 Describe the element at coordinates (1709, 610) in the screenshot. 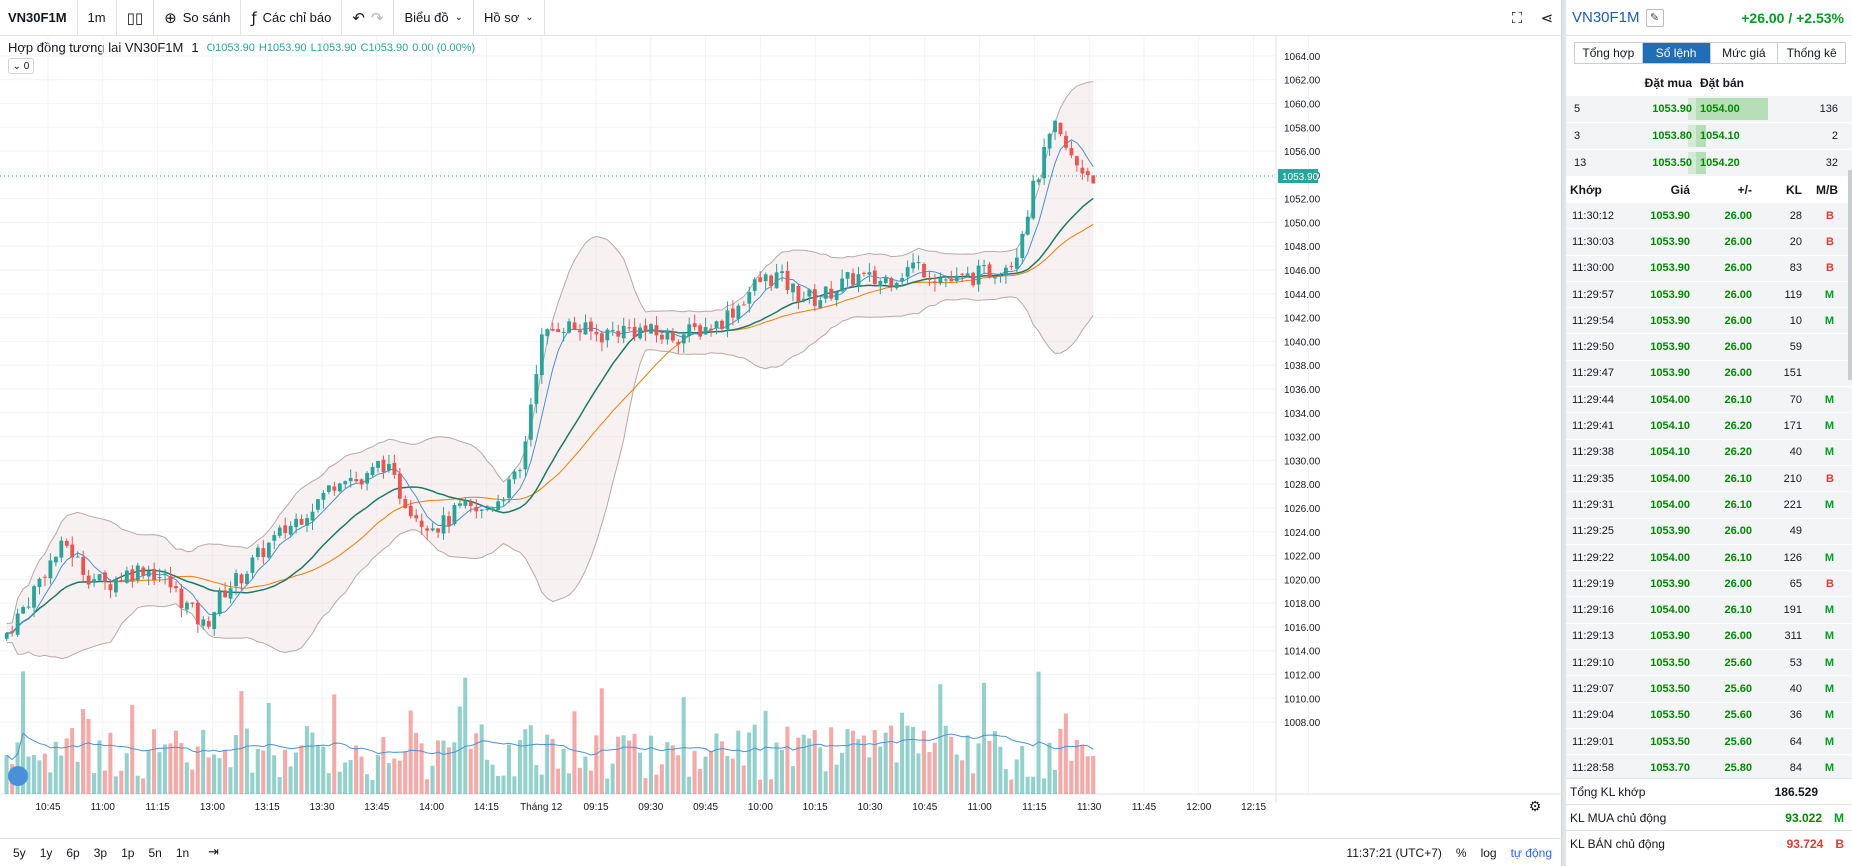

I see `trade-row: 11:29:16 1054.00 26.10 191 M` at that location.